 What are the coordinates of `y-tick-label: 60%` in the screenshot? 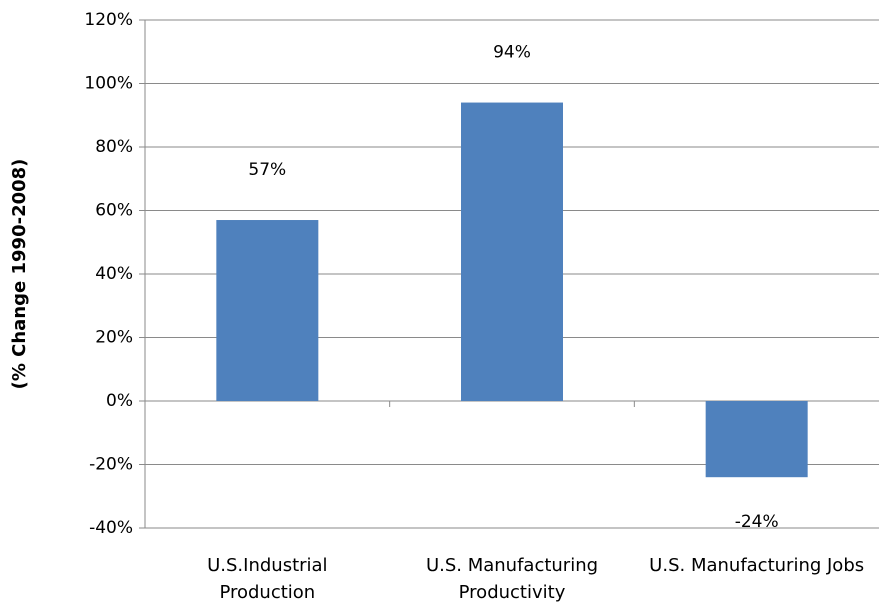 It's located at (114, 211).